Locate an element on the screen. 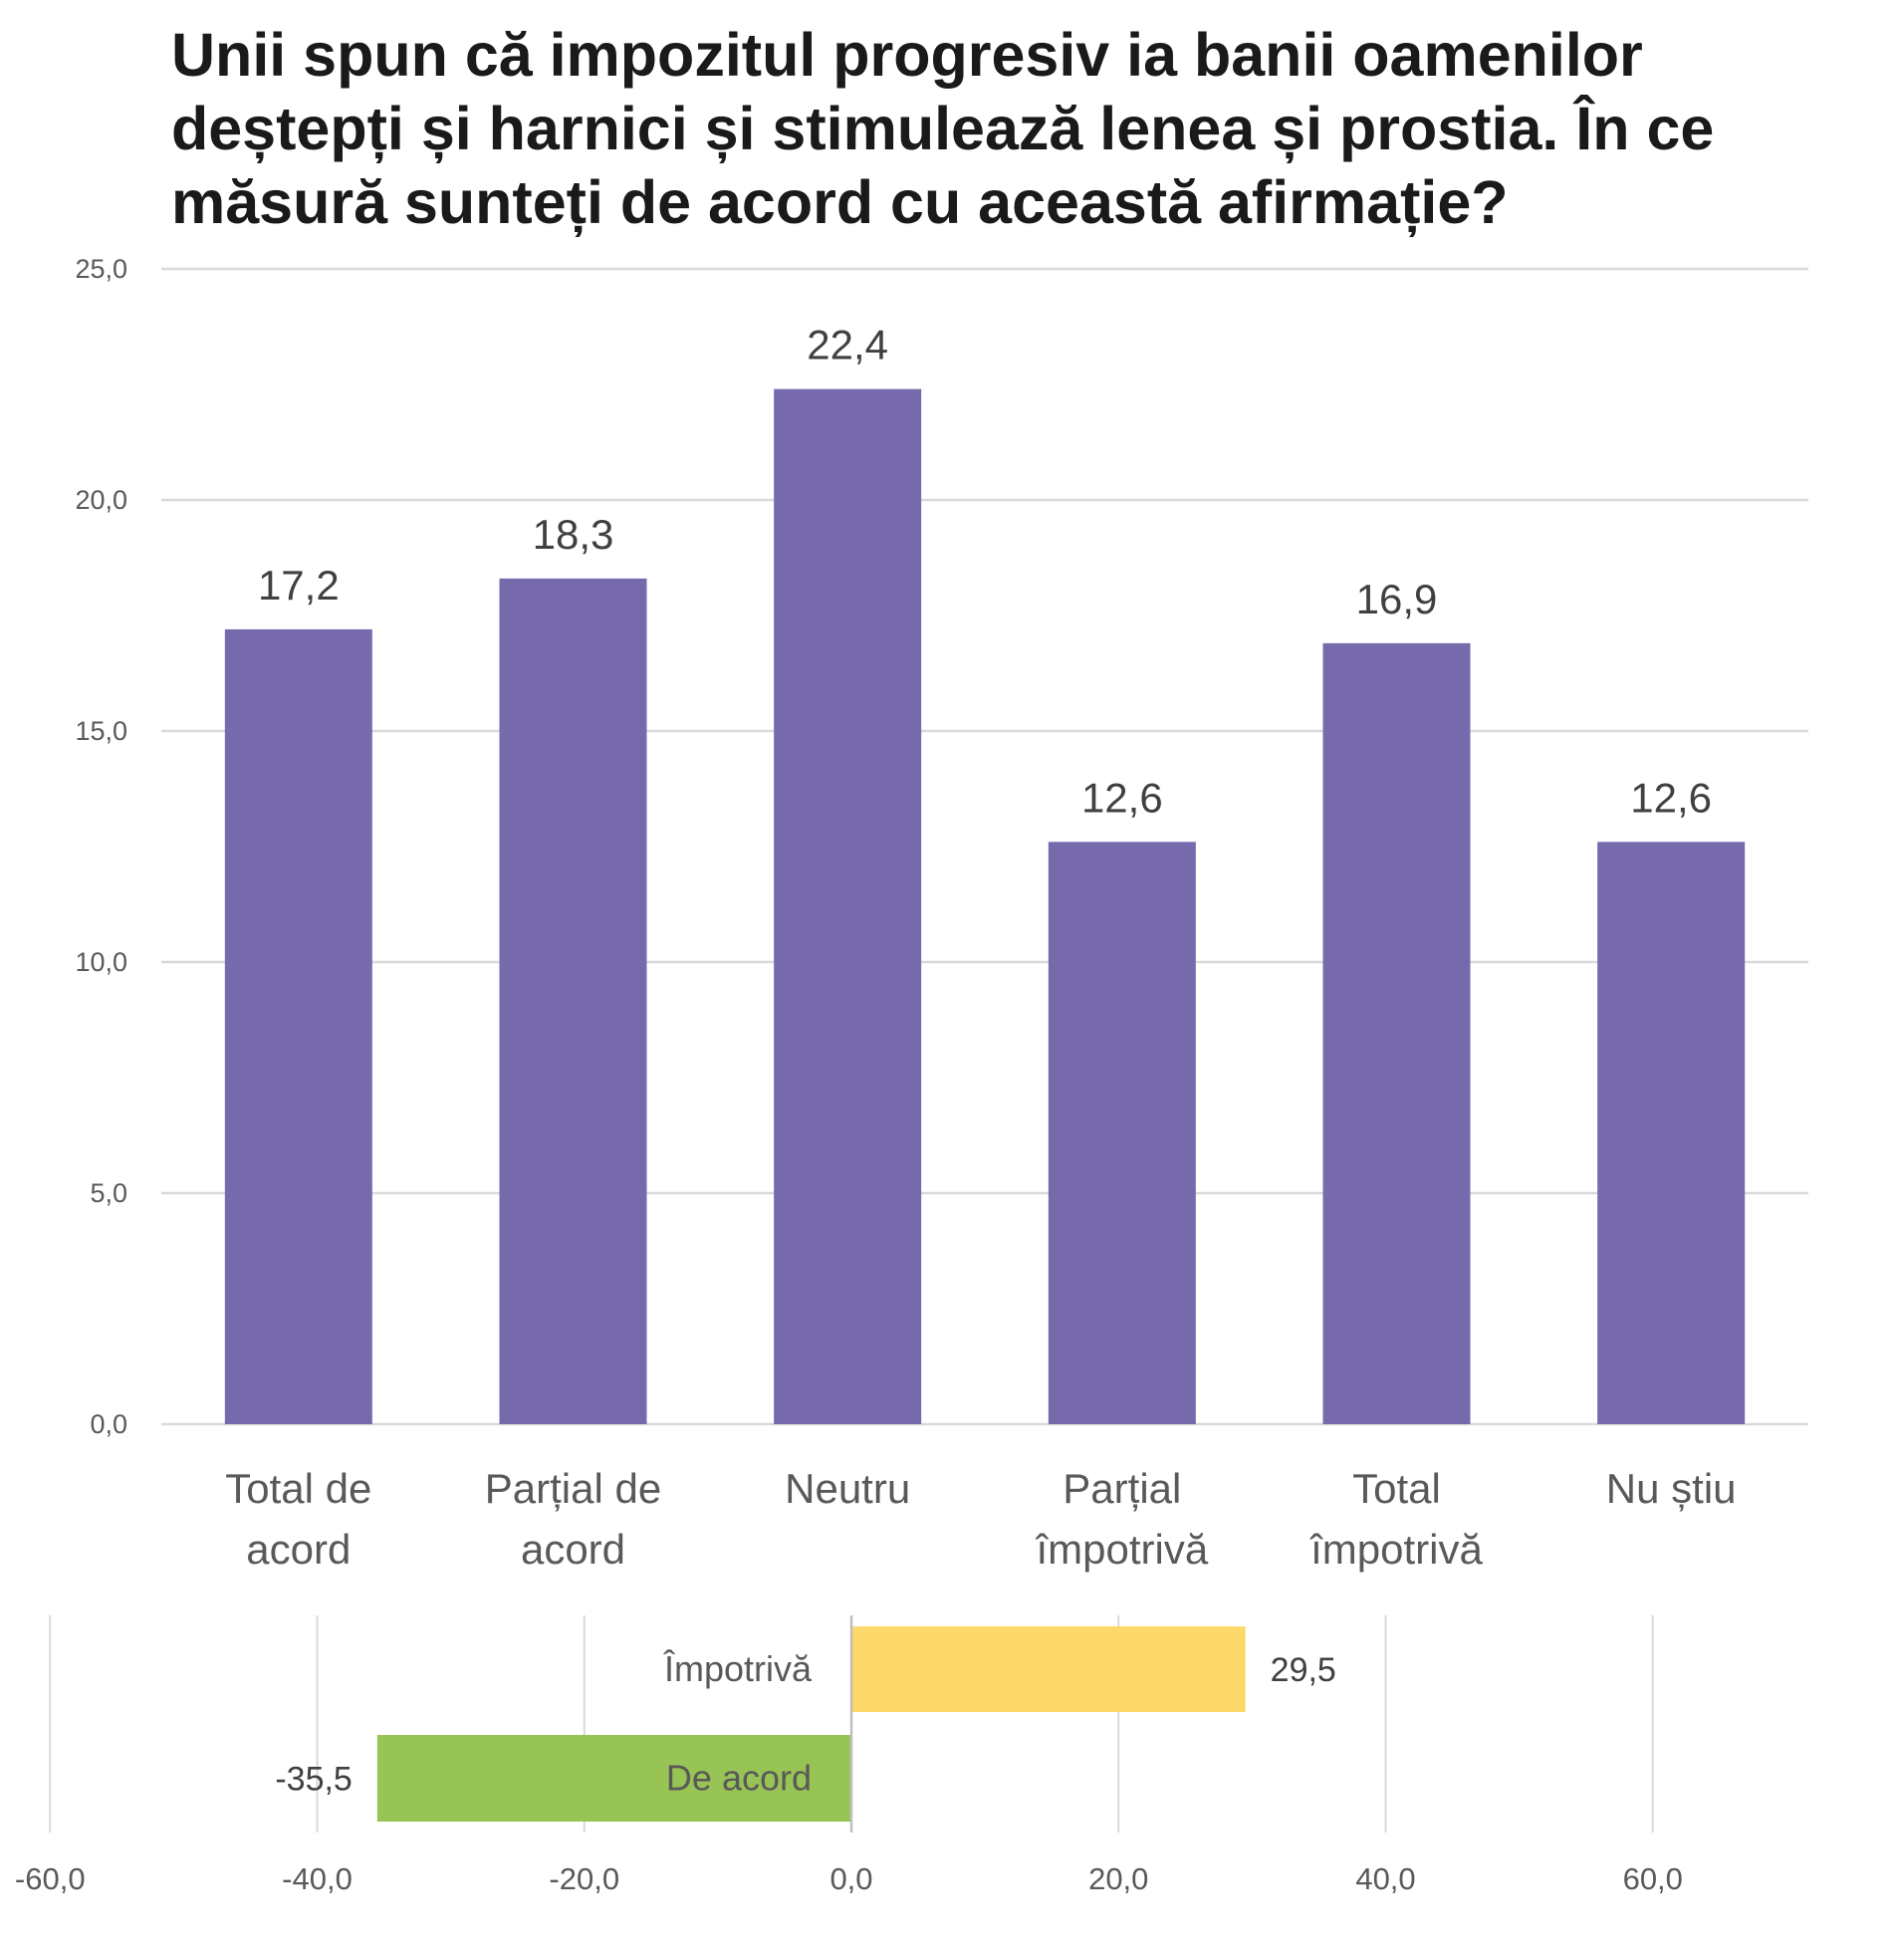 The width and height of the screenshot is (1894, 1960). x-tick-label: 0,0 is located at coordinates (851, 1879).